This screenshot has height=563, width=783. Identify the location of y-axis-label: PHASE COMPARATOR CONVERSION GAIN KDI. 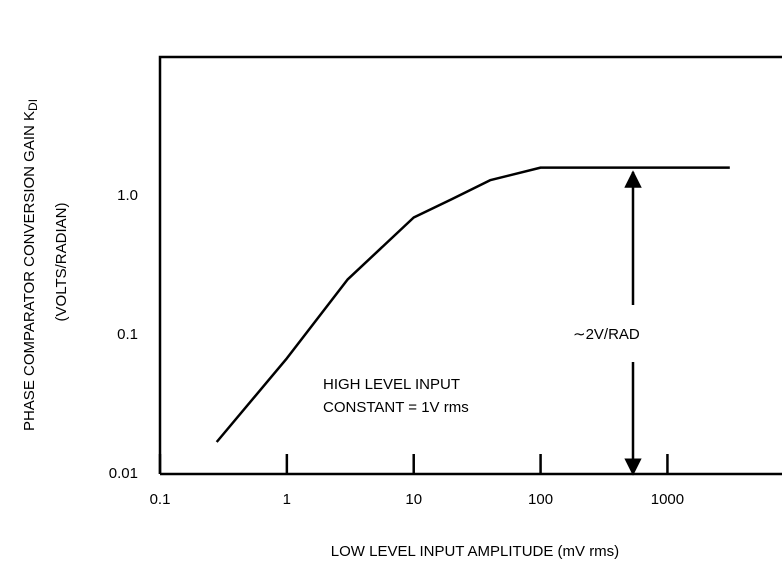
(30, 265).